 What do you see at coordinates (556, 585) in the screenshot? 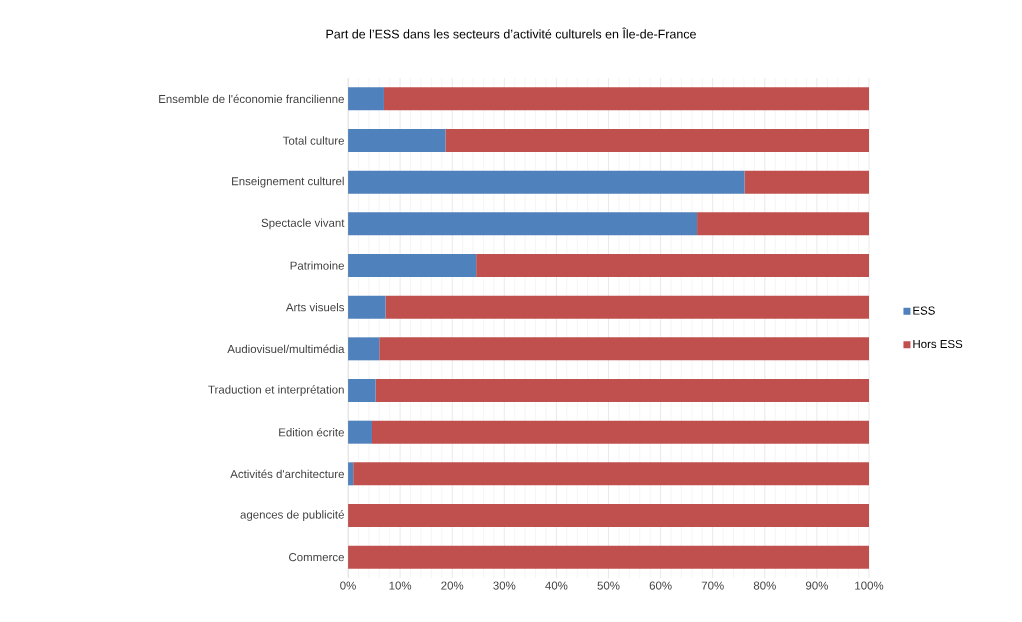
I see `x-tick-label: 40%` at bounding box center [556, 585].